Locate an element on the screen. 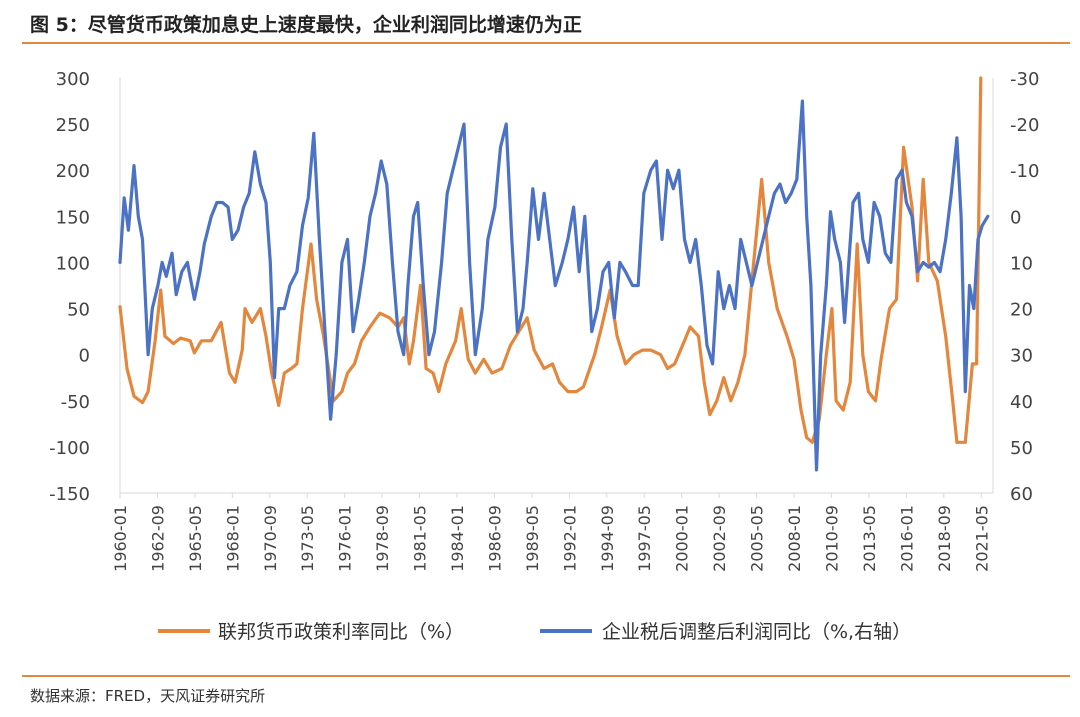  left-tick-label: -100 is located at coordinates (69, 448).